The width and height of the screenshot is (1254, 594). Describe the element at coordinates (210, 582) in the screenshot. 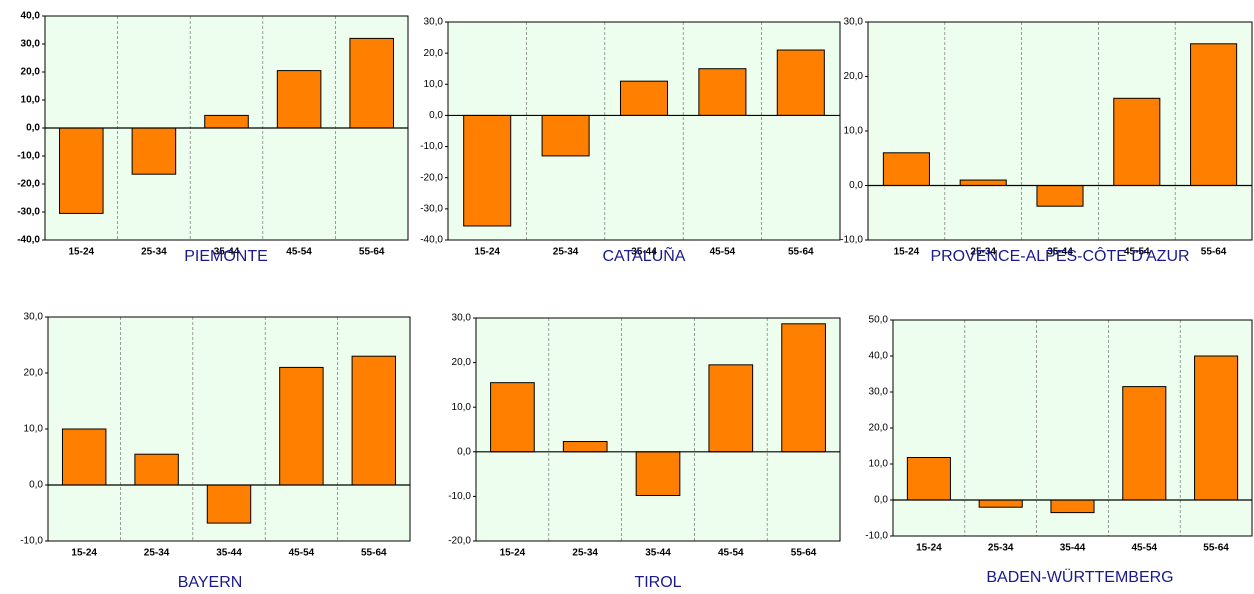

I see `chart-title: BAYERN` at that location.